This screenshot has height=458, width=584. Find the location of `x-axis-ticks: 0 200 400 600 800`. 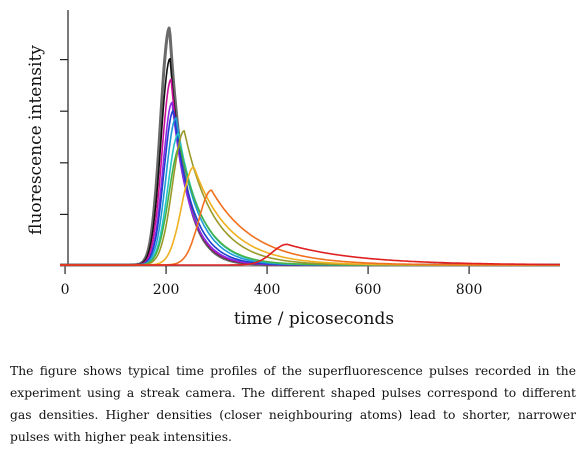

x-axis-ticks: 0 200 400 600 800 is located at coordinates (272, 282).